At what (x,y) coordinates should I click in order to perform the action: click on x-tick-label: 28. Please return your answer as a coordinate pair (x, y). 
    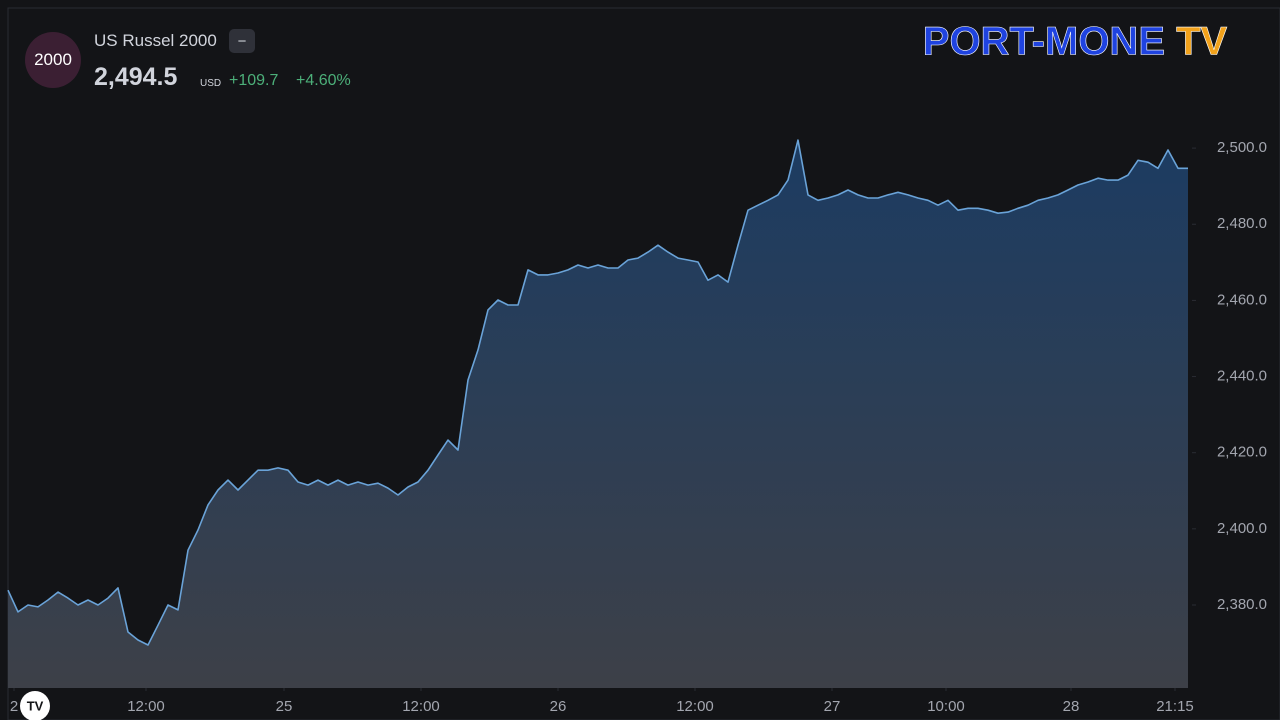
    Looking at the image, I should click on (1071, 706).